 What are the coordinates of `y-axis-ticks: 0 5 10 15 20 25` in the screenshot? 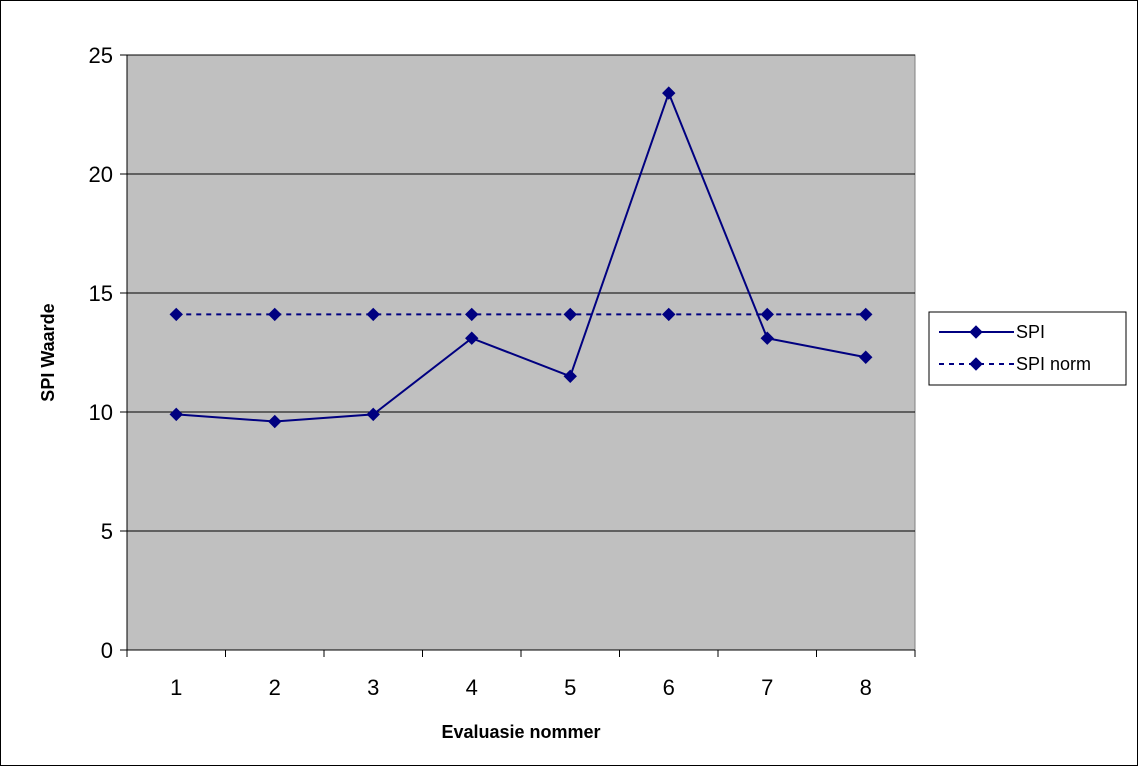 It's located at (108, 353).